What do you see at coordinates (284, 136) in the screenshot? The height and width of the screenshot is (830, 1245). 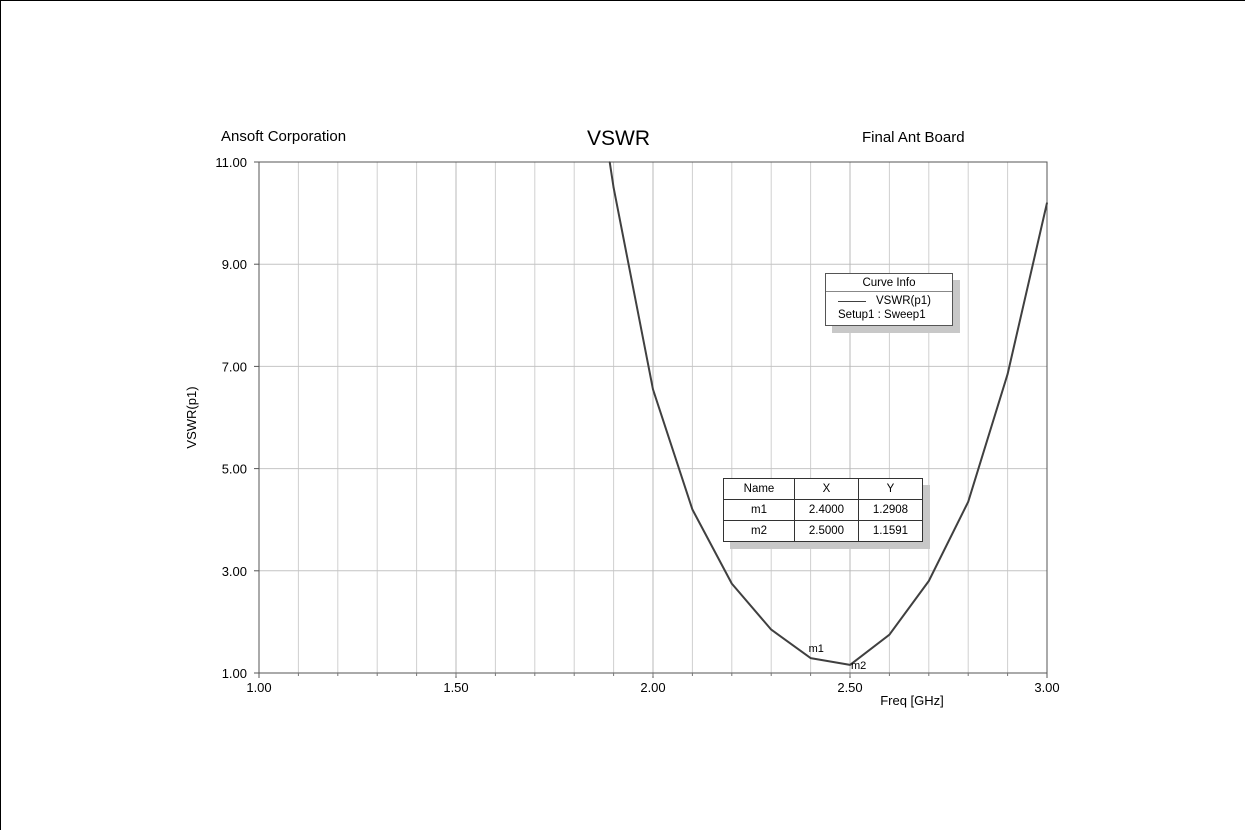 I see `company-label: Ansoft Corporation` at bounding box center [284, 136].